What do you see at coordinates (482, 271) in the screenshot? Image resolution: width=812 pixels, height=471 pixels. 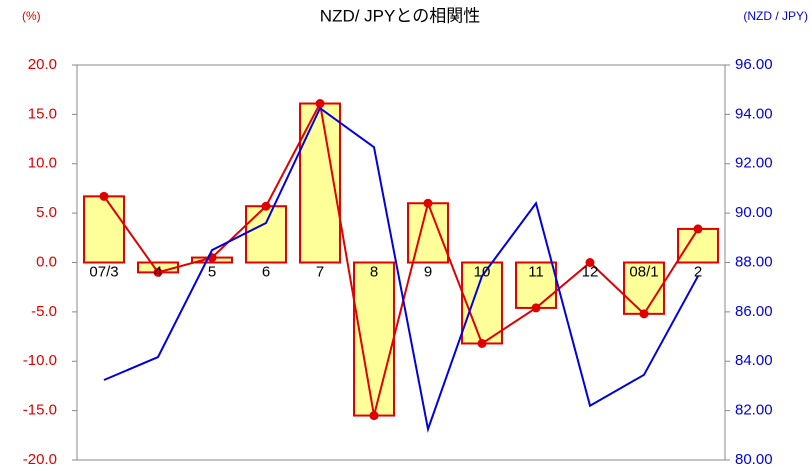 I see `x-tick-label: 10` at bounding box center [482, 271].